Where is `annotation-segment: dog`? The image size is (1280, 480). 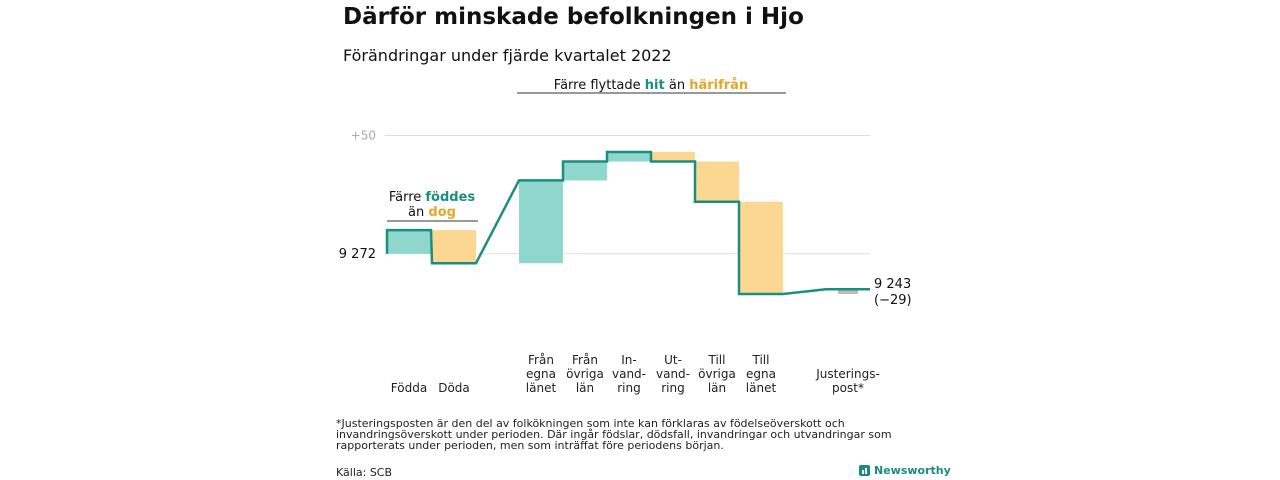
annotation-segment: dog is located at coordinates (442, 212).